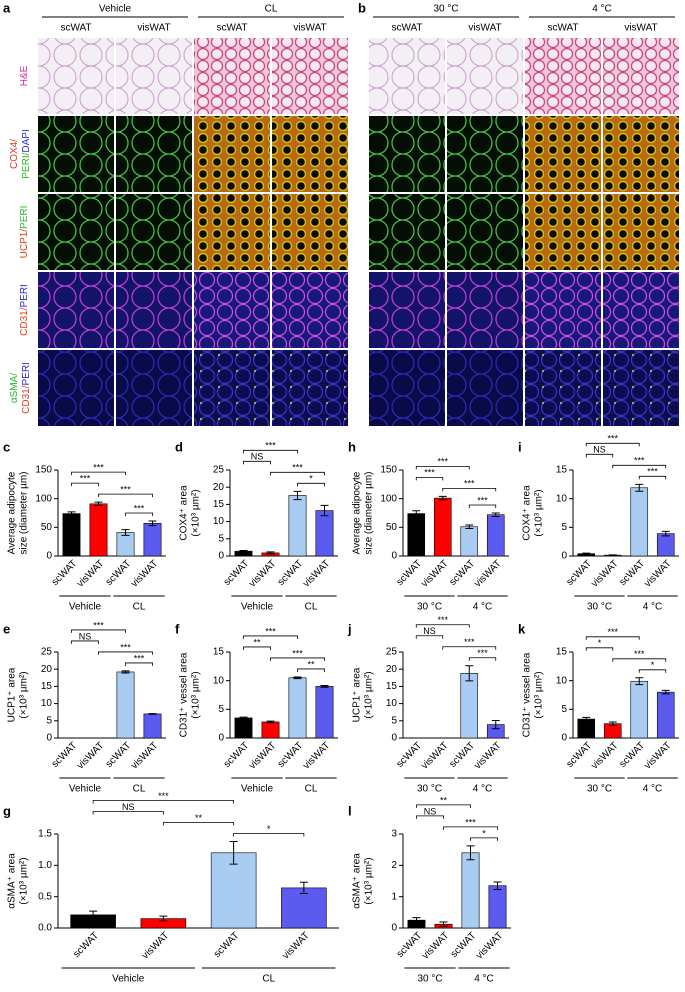 This screenshot has height=992, width=685. What do you see at coordinates (12, 512) in the screenshot?
I see `y-axis-label: Average adipocyte` at bounding box center [12, 512].